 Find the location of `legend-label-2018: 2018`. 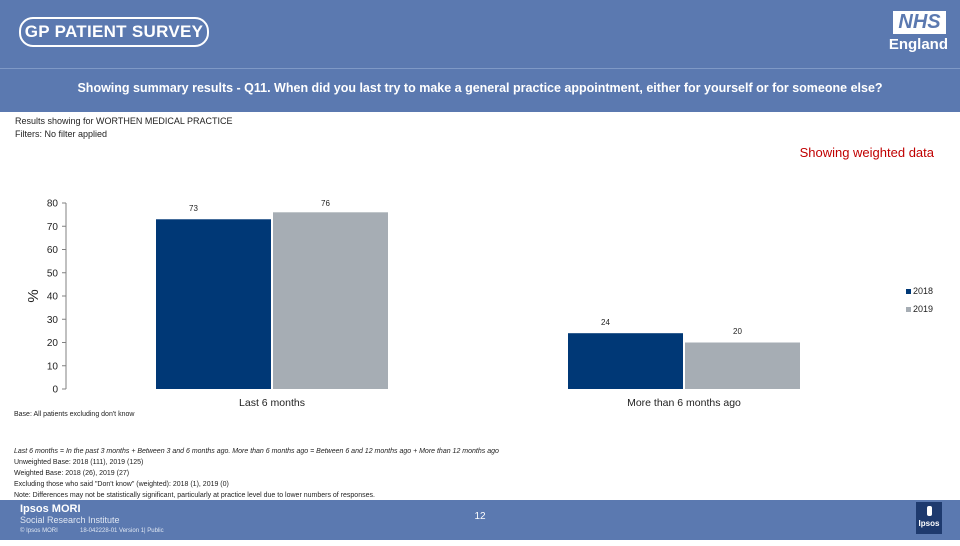

legend-label-2018: 2018 is located at coordinates (923, 291).